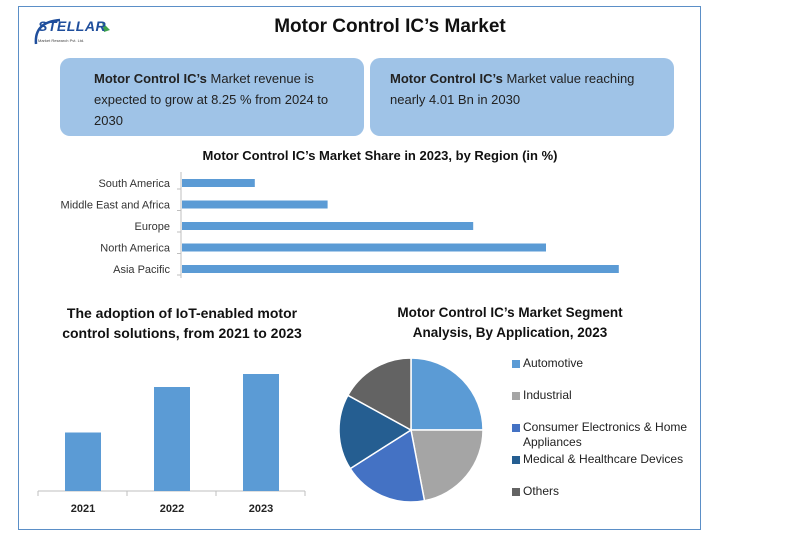 The image size is (800, 539). What do you see at coordinates (553, 363) in the screenshot?
I see `legend-label: Automotive` at bounding box center [553, 363].